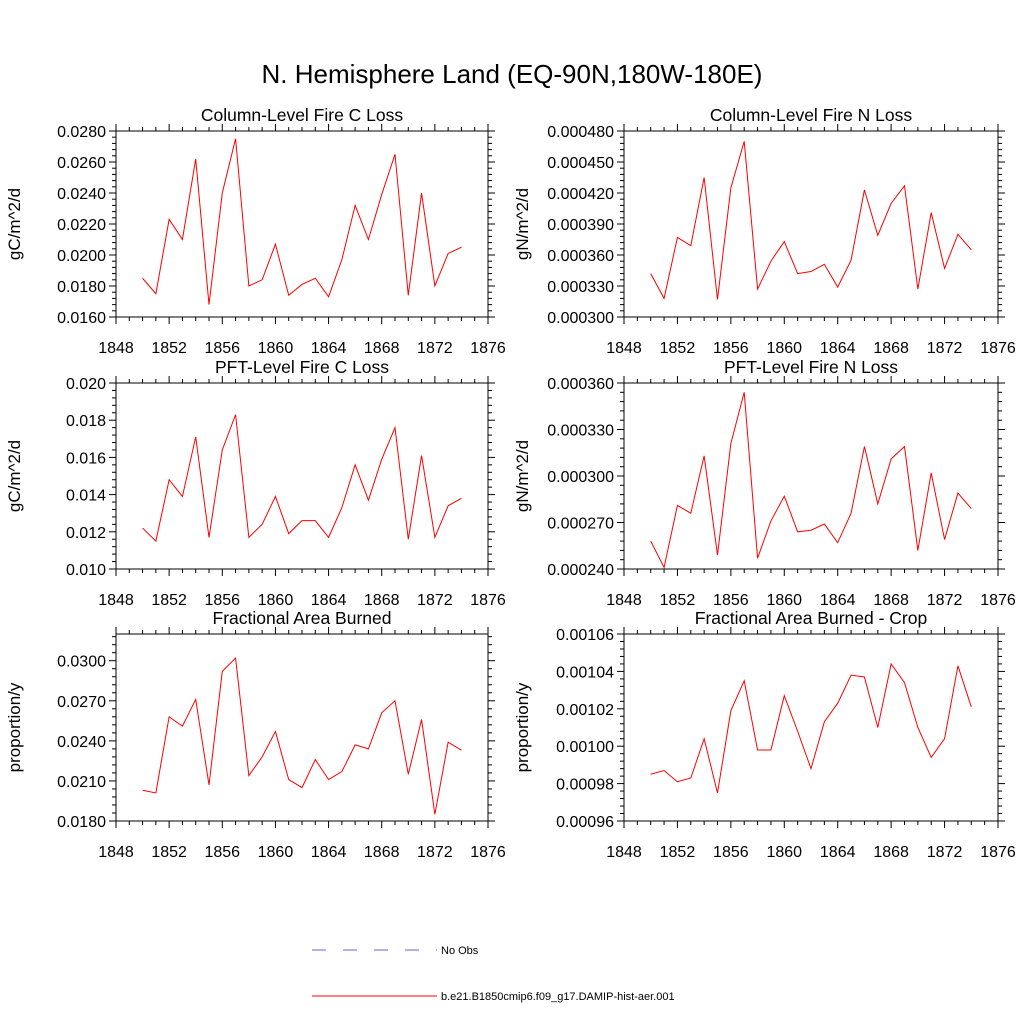 Image resolution: width=1024 pixels, height=1024 pixels. Describe the element at coordinates (811, 115) in the screenshot. I see `panel-title: Column-Level Fire N Loss` at that location.